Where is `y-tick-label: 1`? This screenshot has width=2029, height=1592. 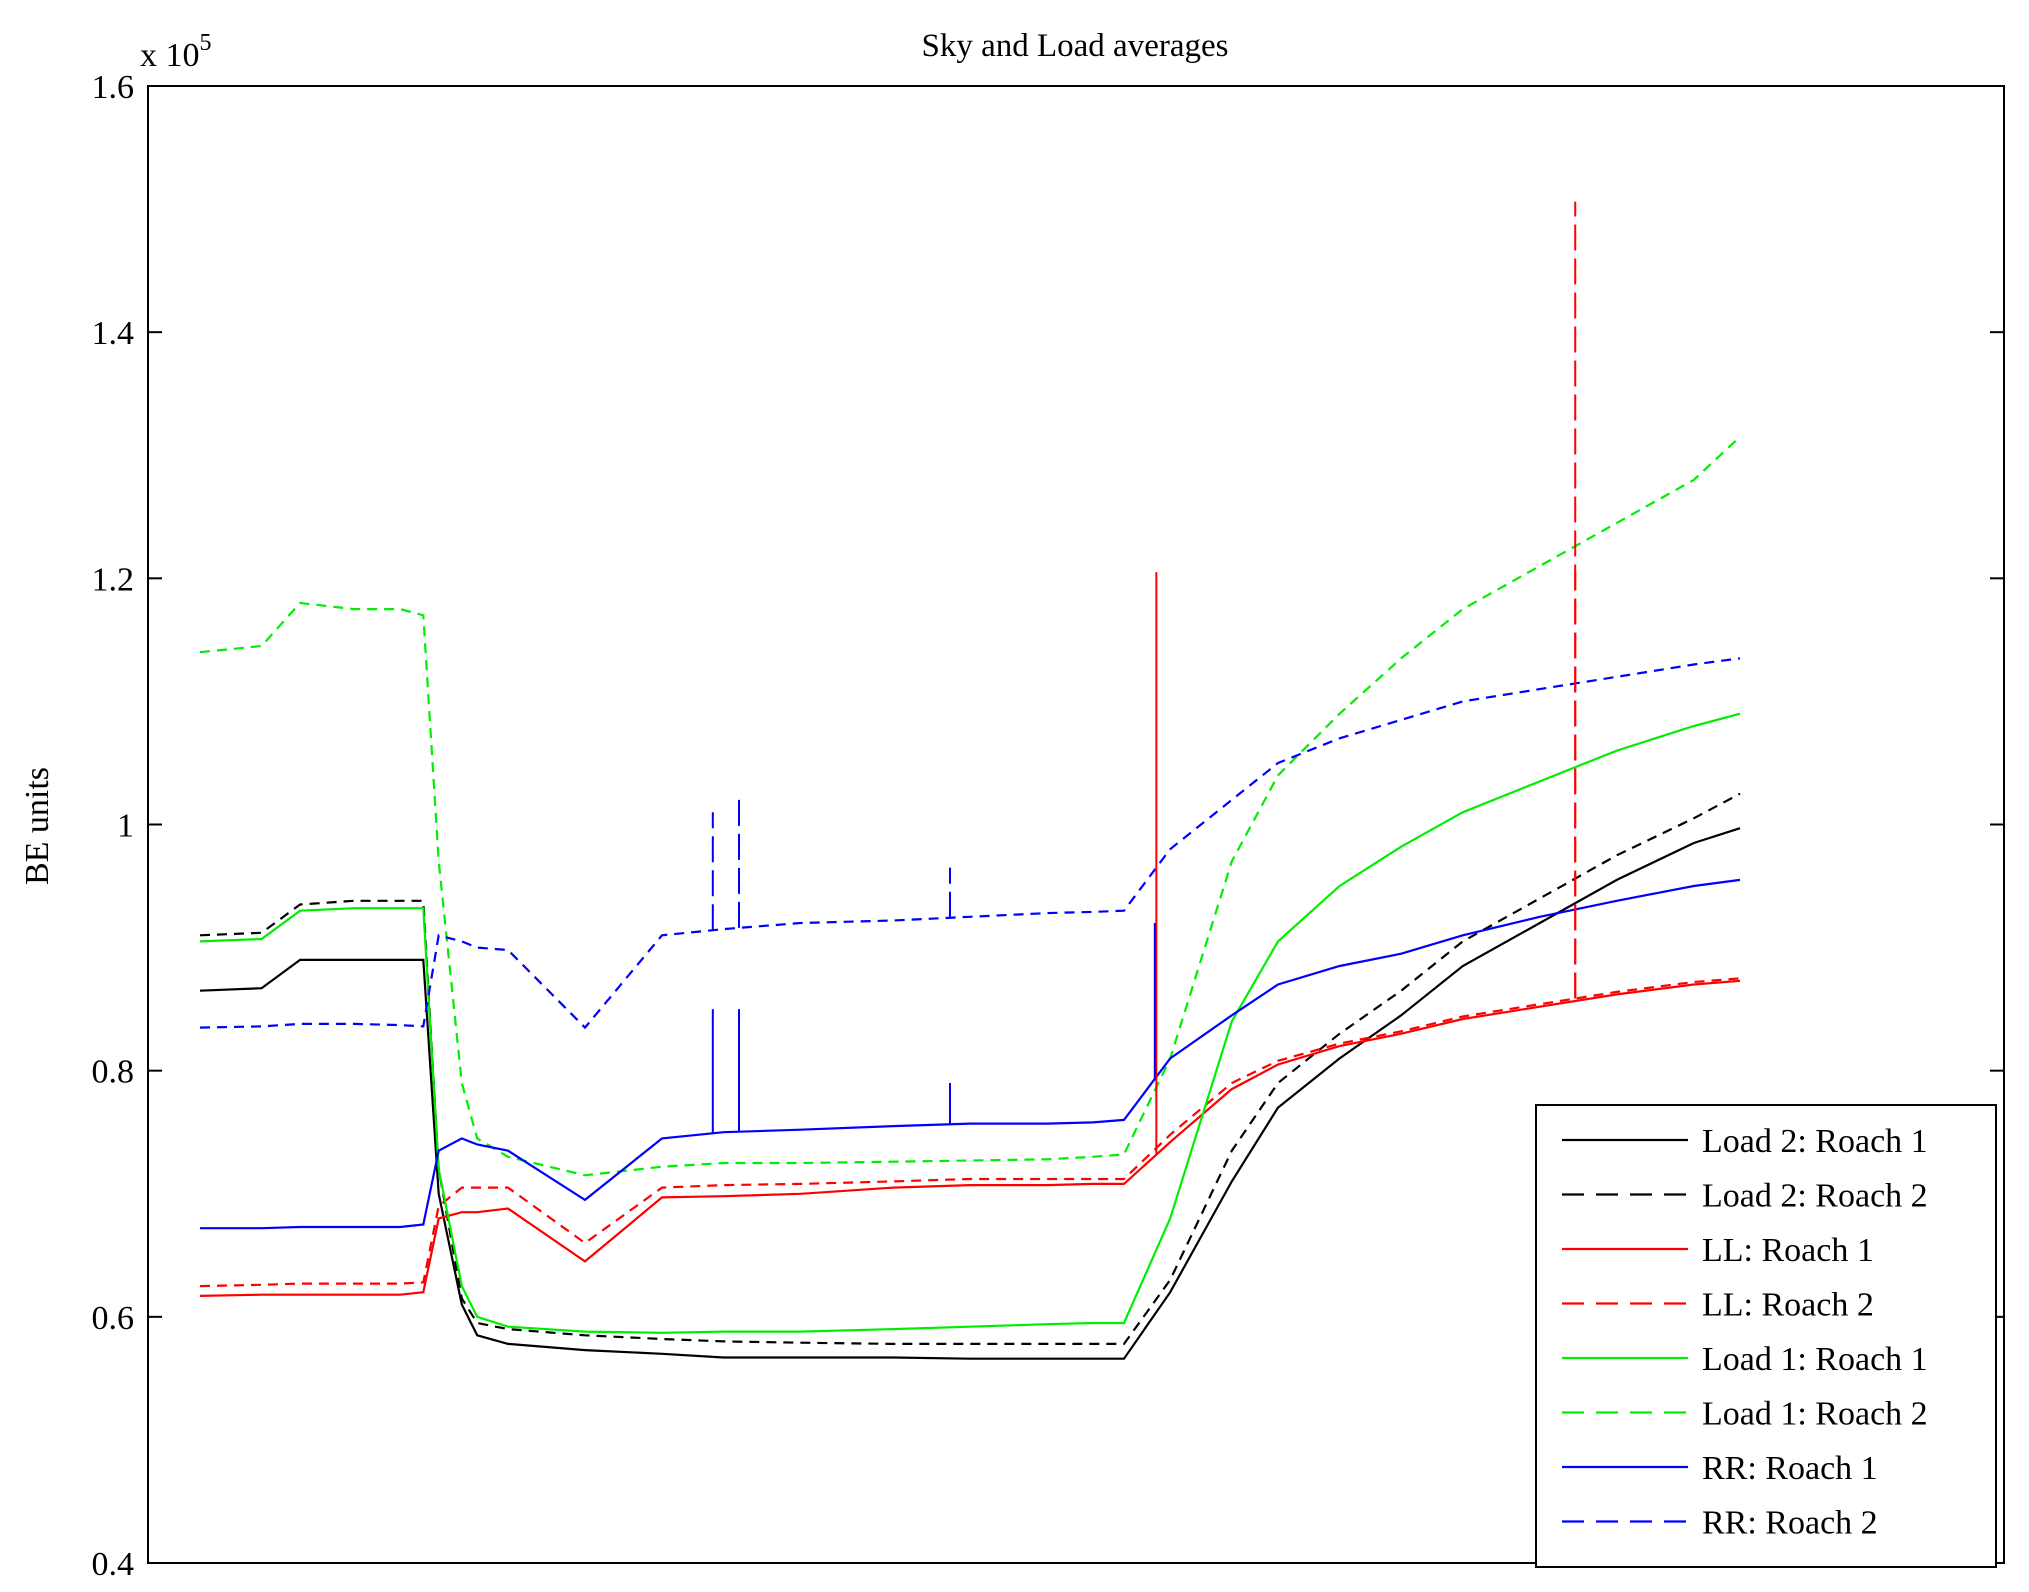 y-tick-label: 1 is located at coordinates (125, 826).